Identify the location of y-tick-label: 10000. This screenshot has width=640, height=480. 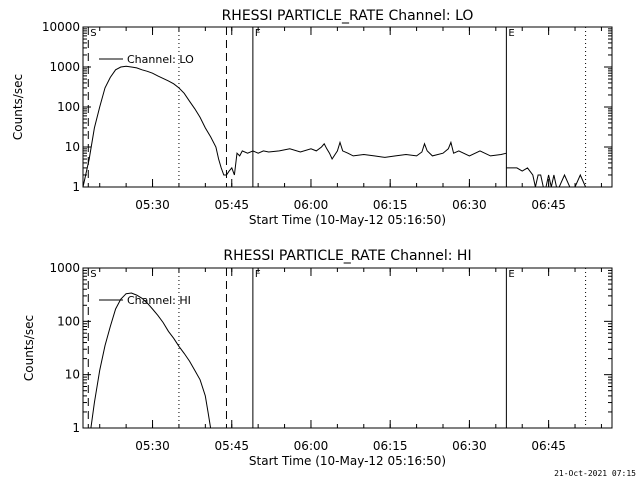
(61, 27).